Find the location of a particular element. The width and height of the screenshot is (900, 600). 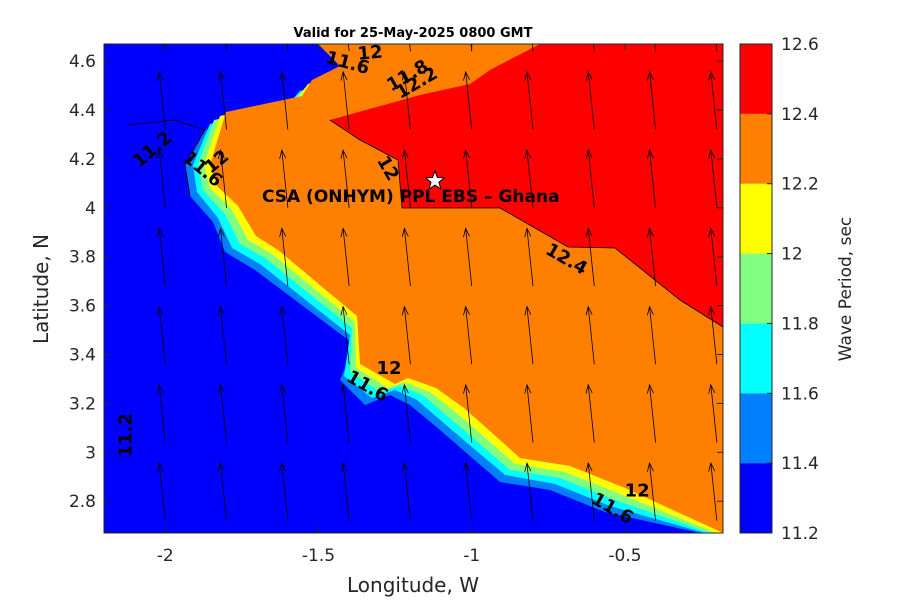

y-tick-label: 3.8 is located at coordinates (82, 258).